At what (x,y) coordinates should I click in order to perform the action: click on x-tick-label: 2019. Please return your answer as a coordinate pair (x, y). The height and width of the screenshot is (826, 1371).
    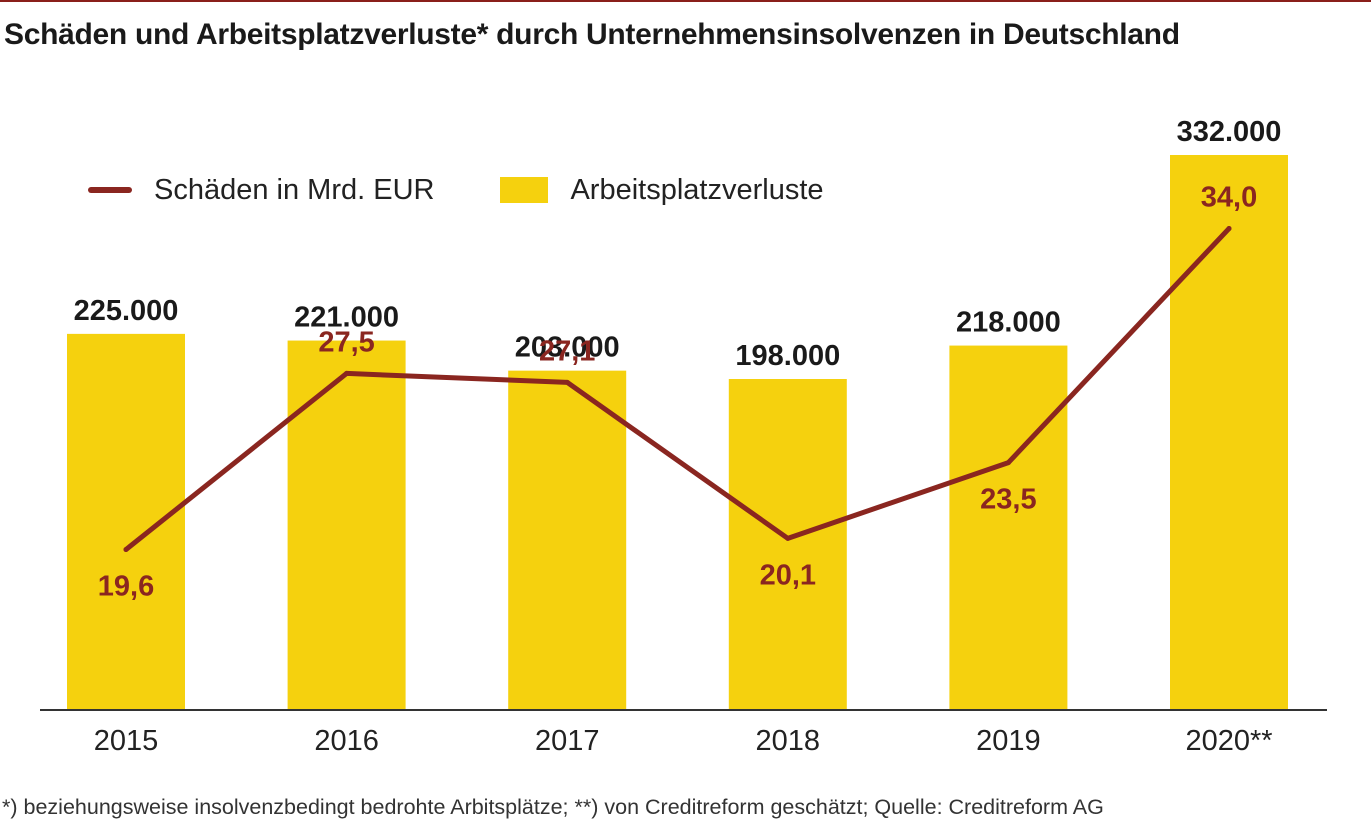
    Looking at the image, I should click on (1008, 741).